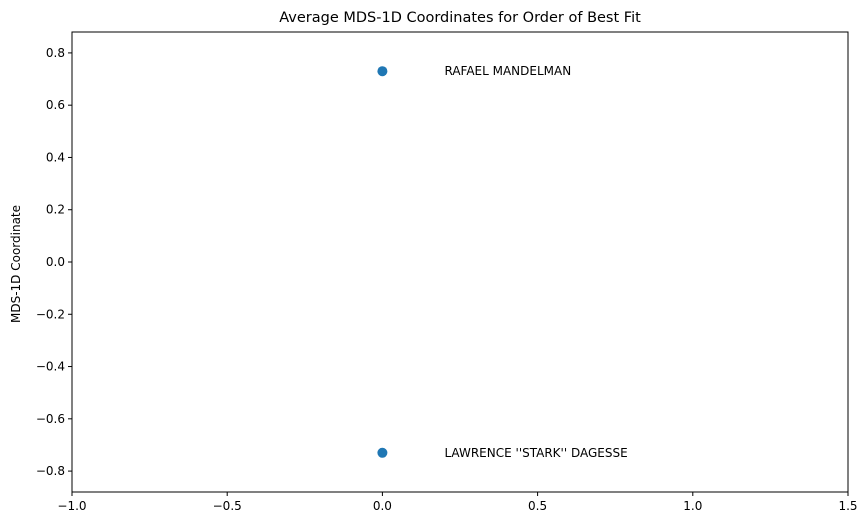 The width and height of the screenshot is (868, 528). What do you see at coordinates (692, 506) in the screenshot?
I see `x-tick-label: 1.0` at bounding box center [692, 506].